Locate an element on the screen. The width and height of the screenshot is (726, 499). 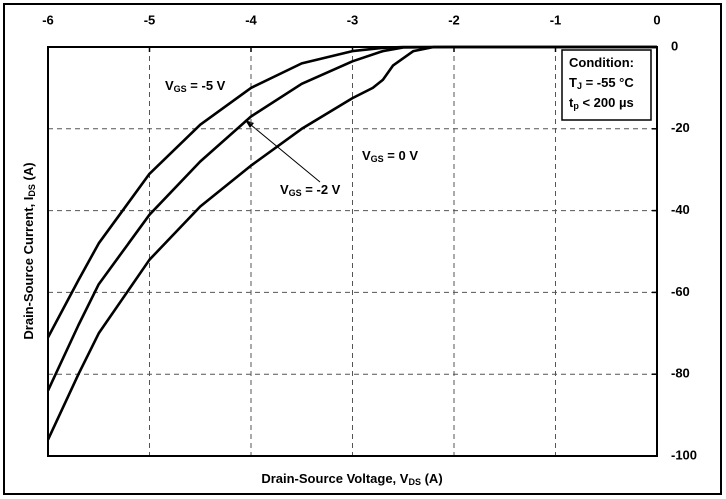
text-part: = -2 V is located at coordinates (321, 189).